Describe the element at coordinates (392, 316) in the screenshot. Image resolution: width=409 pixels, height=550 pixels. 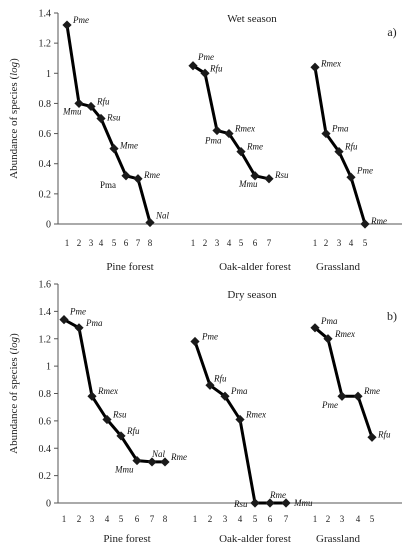
I see `panel-label: b)` at that location.